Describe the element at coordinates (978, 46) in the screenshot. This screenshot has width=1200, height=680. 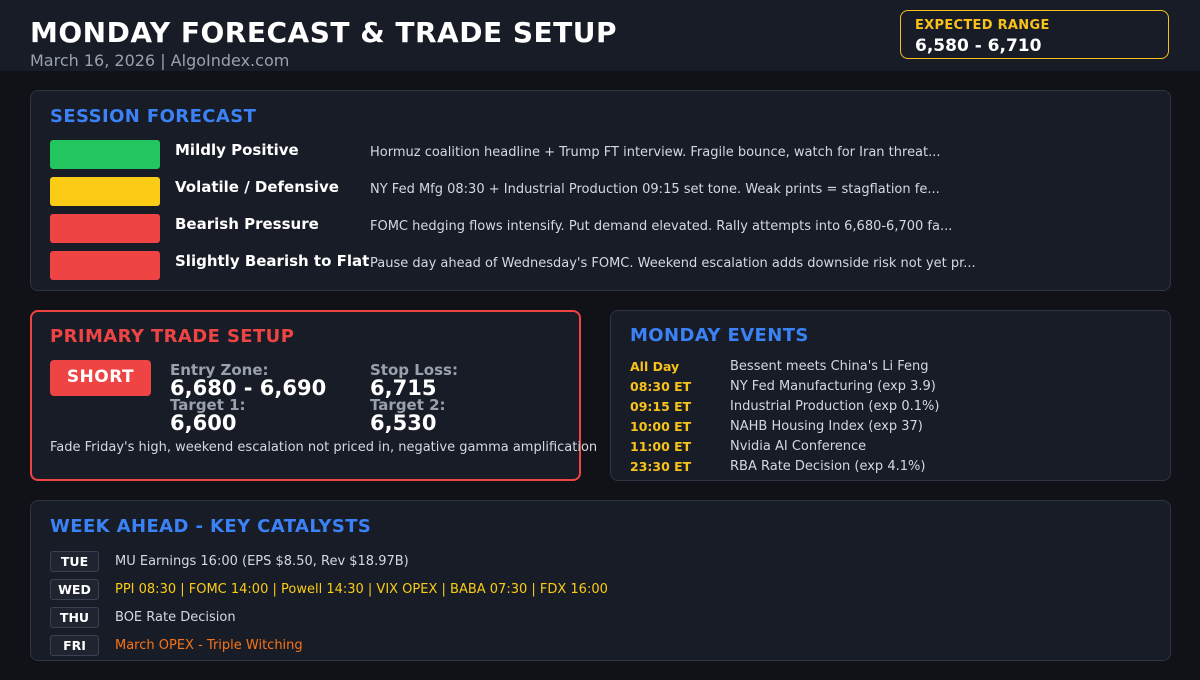
I see `expected-range-value: 6,580 - 6,710` at that location.